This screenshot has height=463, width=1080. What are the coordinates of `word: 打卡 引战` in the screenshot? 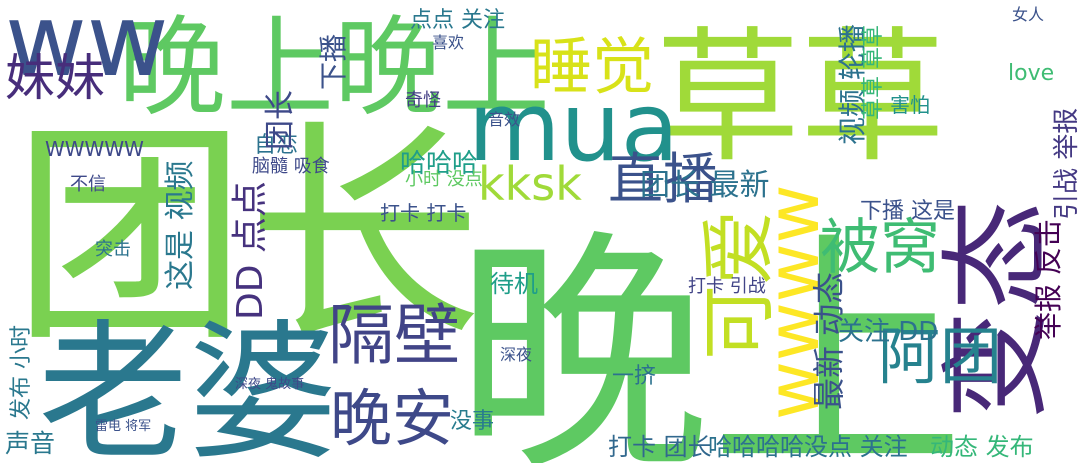 It's located at (727, 286).